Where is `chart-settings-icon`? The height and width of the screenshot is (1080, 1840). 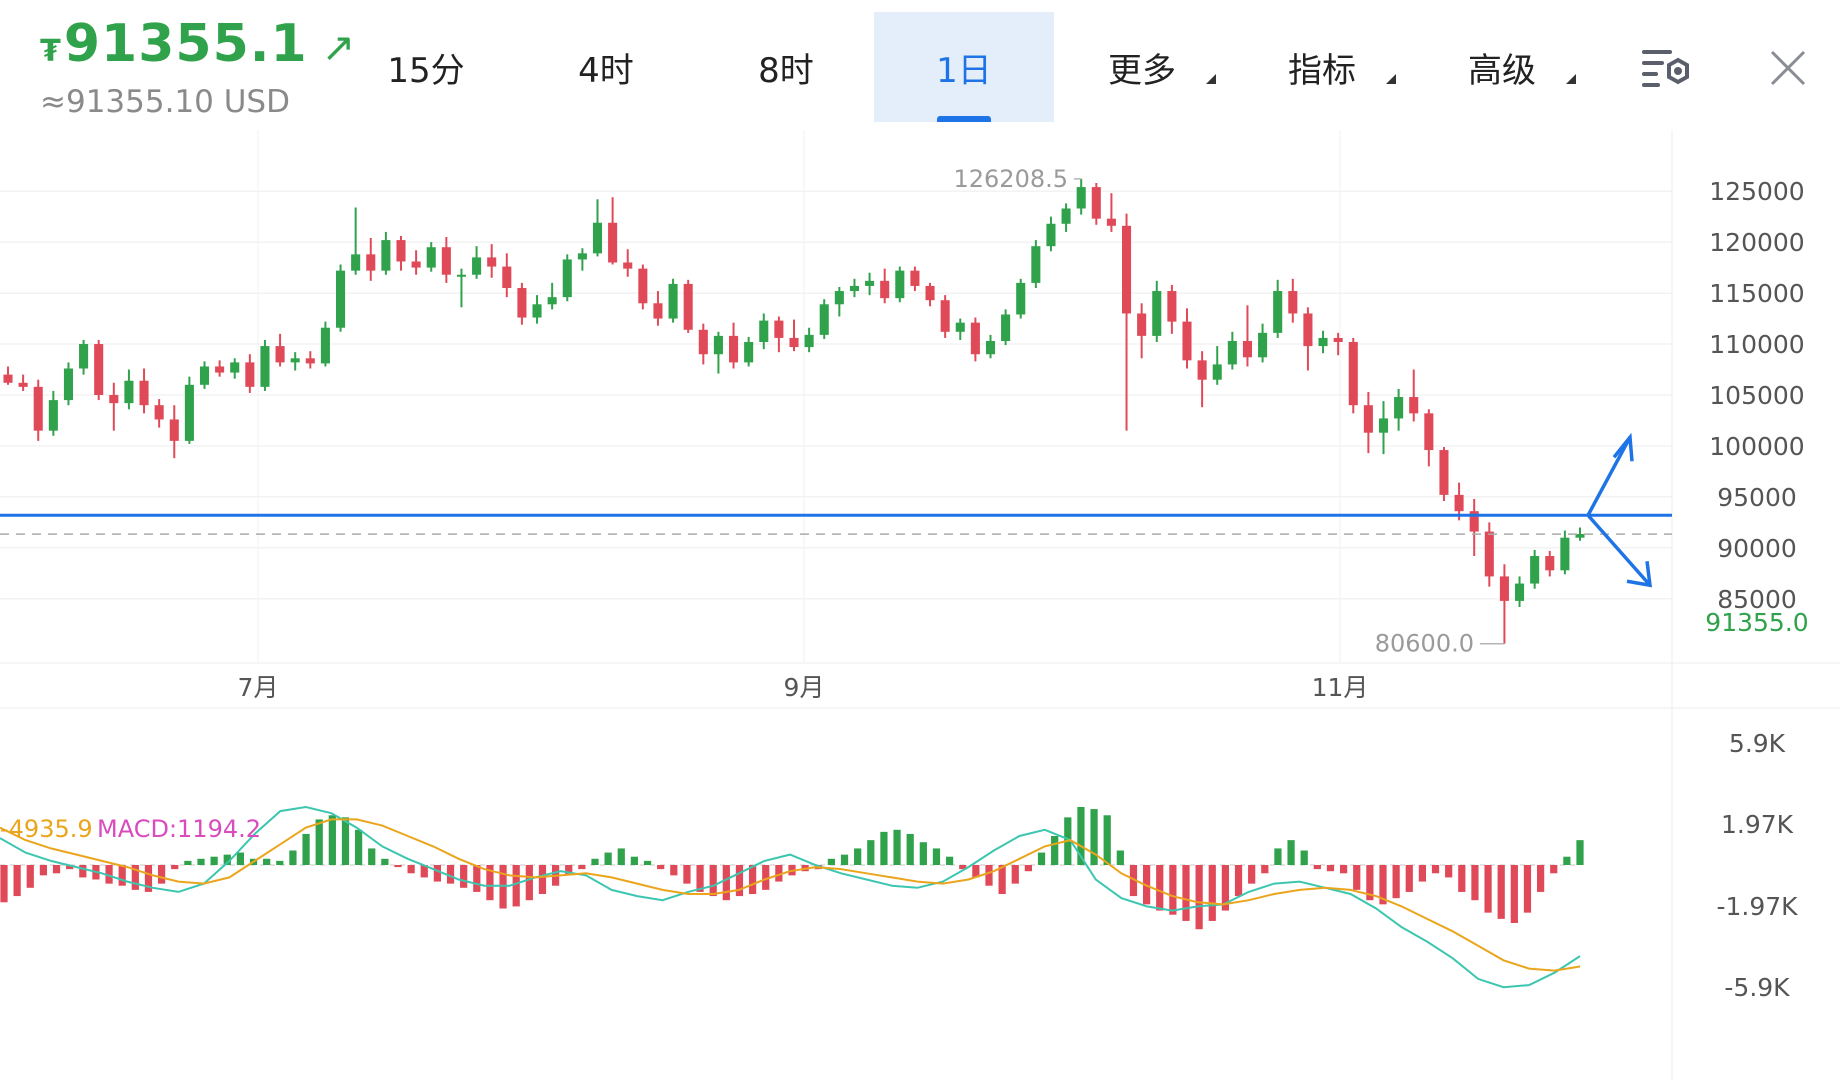
chart-settings-icon is located at coordinates (1666, 69).